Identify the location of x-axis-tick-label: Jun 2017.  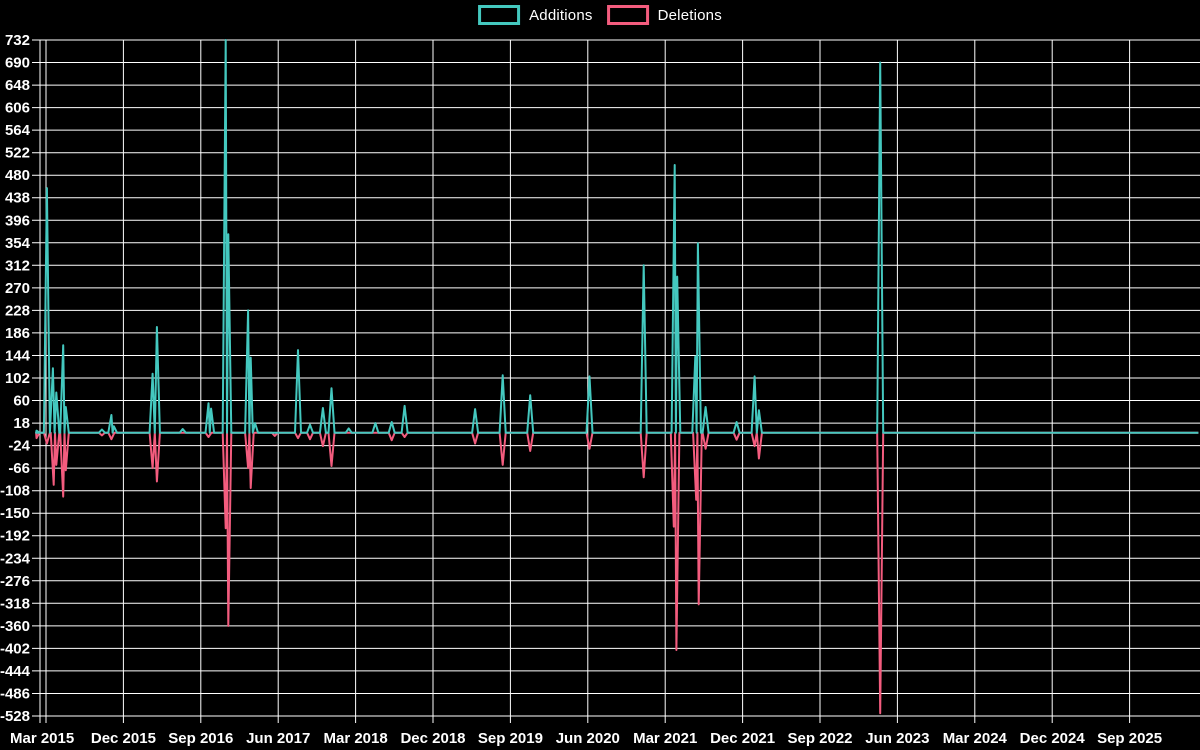
(278, 738).